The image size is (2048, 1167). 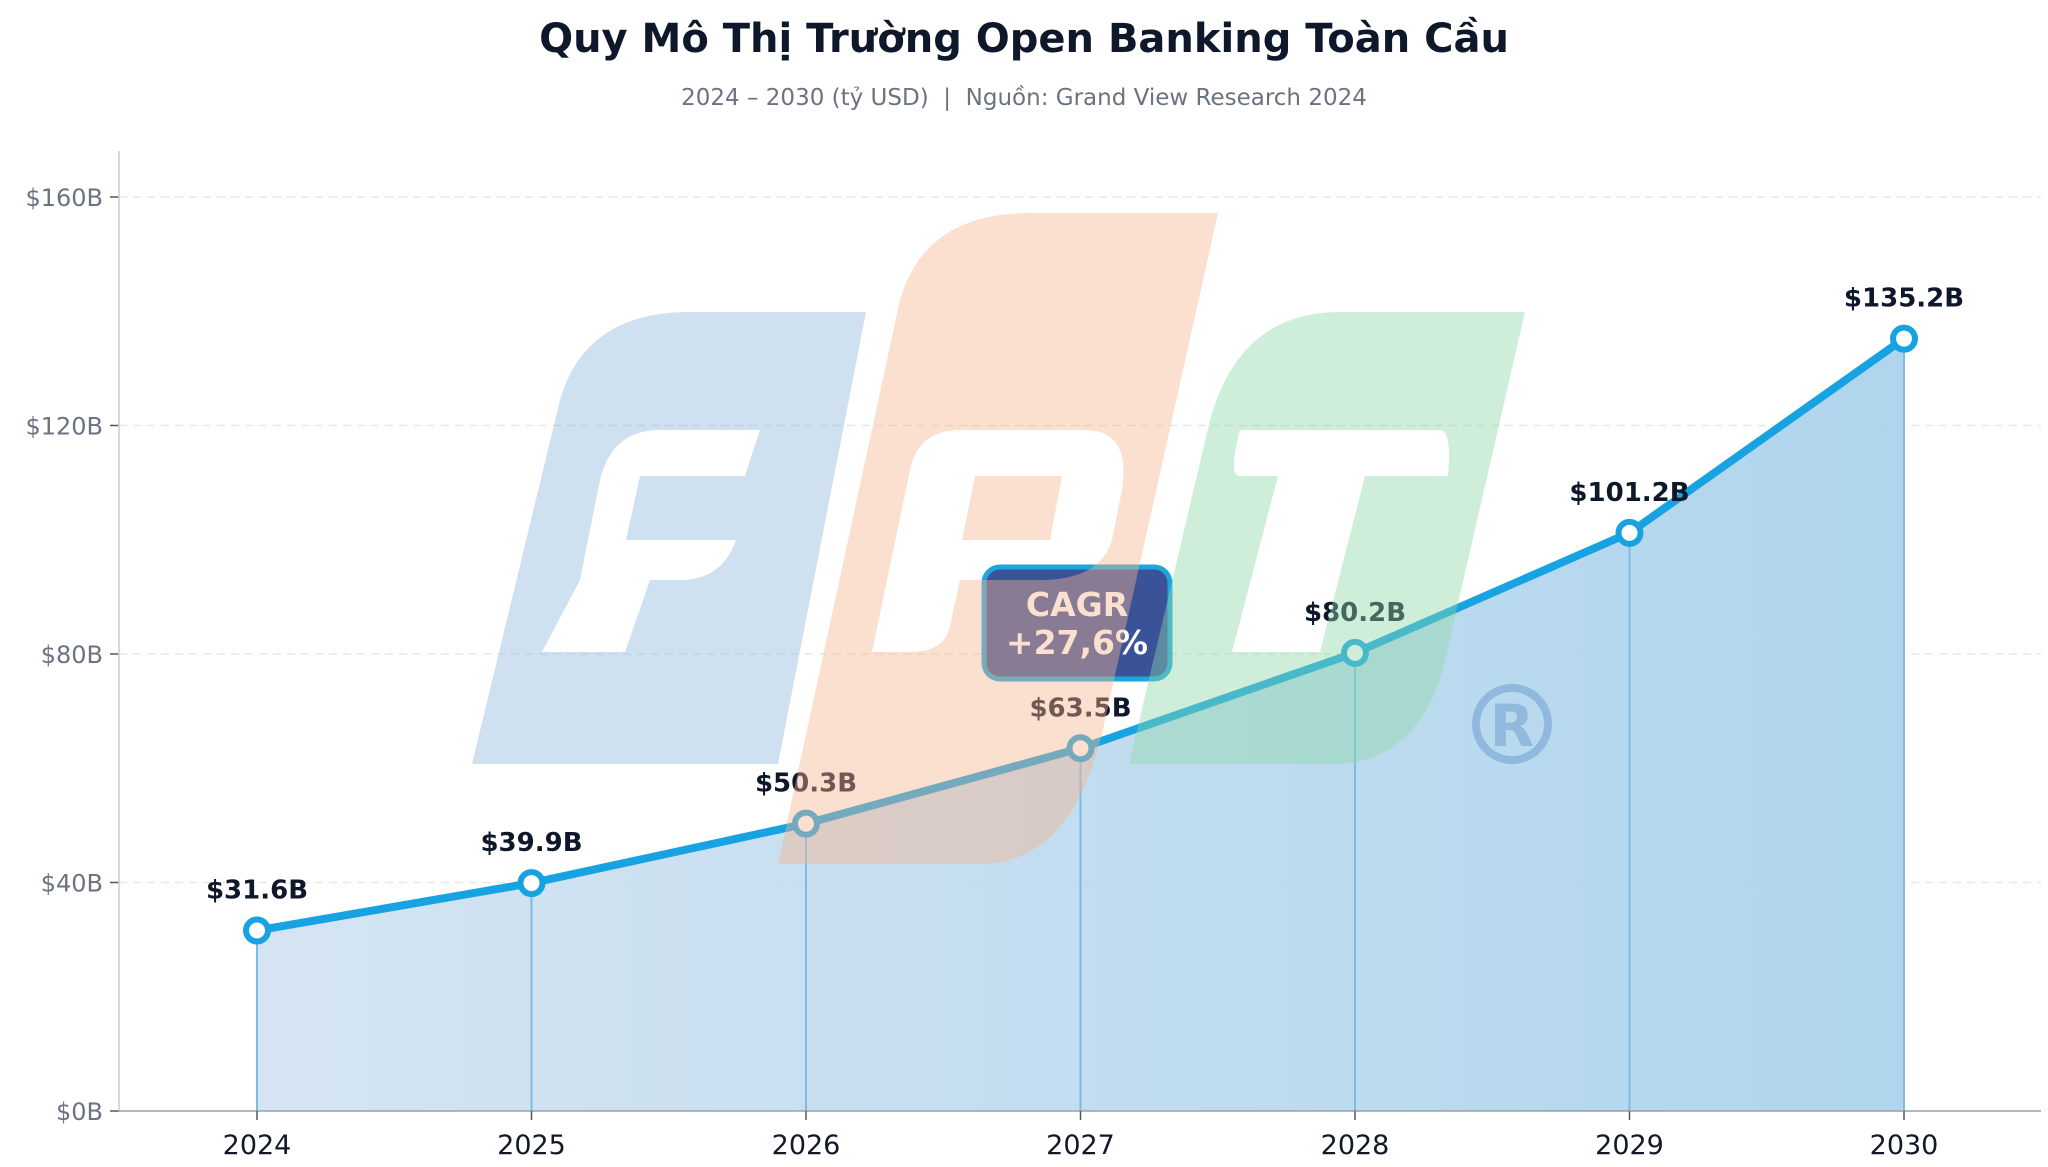 I want to click on data-label: $63.5B, so click(x=1080, y=708).